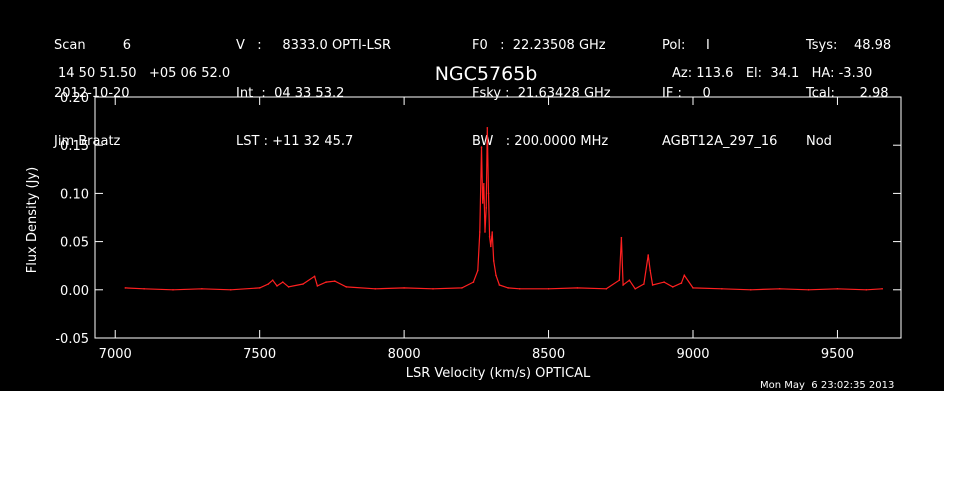 The width and height of the screenshot is (962, 490). What do you see at coordinates (498, 373) in the screenshot?
I see `x-axis-label: LSR Velocity (km/s) OPTICAL` at bounding box center [498, 373].